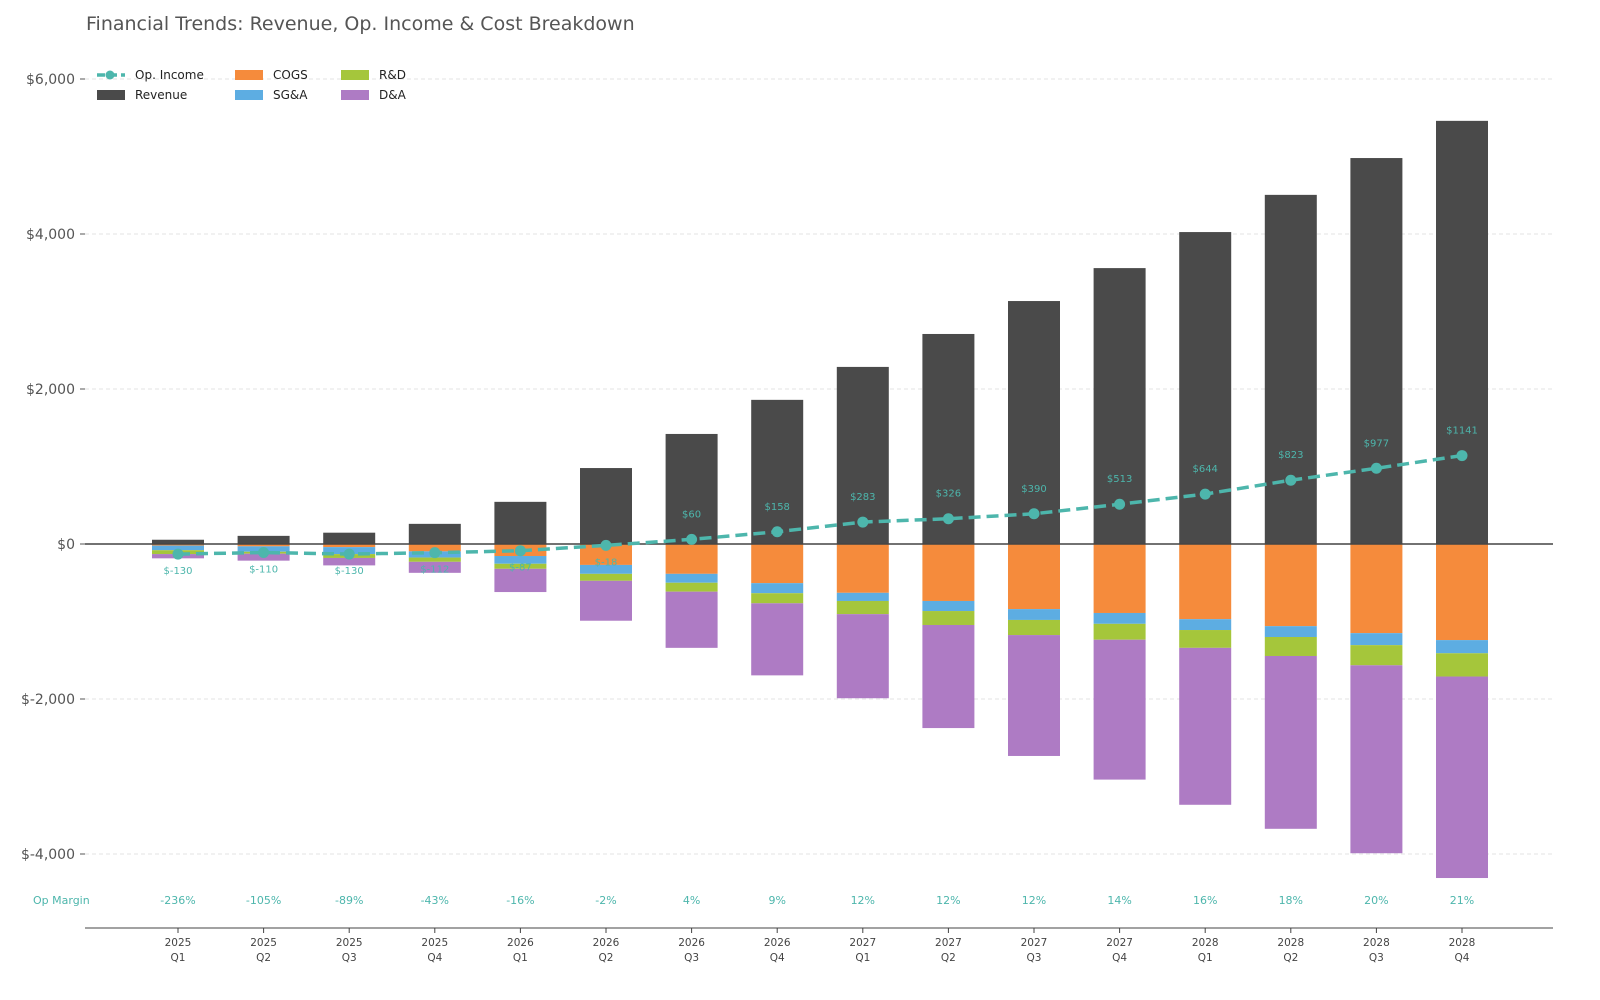 This screenshot has height=1000, width=1600. Describe the element at coordinates (1204, 469) in the screenshot. I see `op-income-label: $644` at that location.